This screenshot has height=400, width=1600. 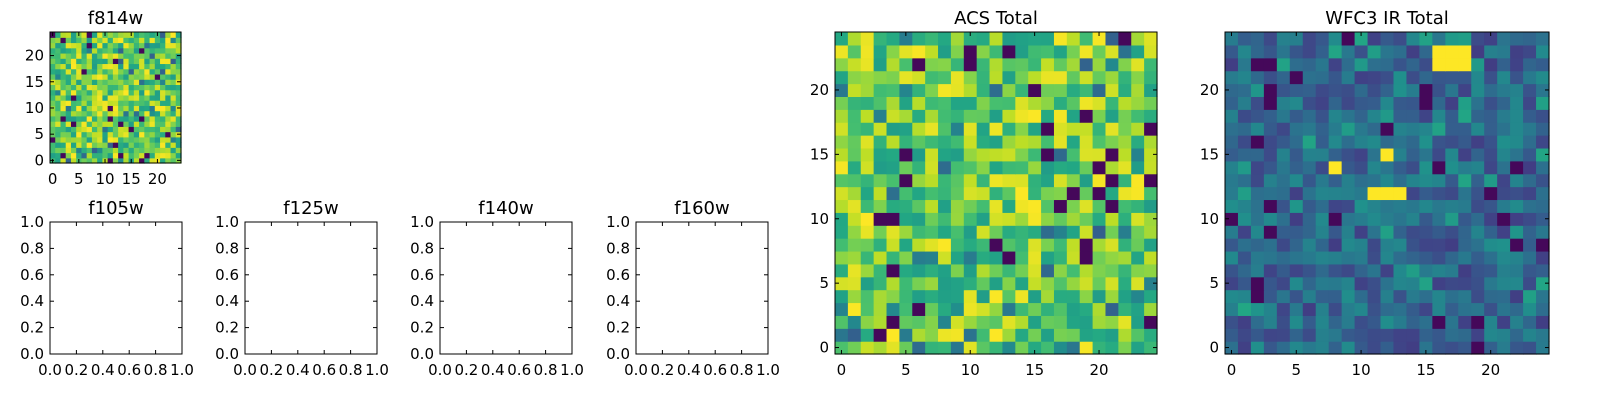 I want to click on y-tick-label: 0.8, so click(x=32, y=248).